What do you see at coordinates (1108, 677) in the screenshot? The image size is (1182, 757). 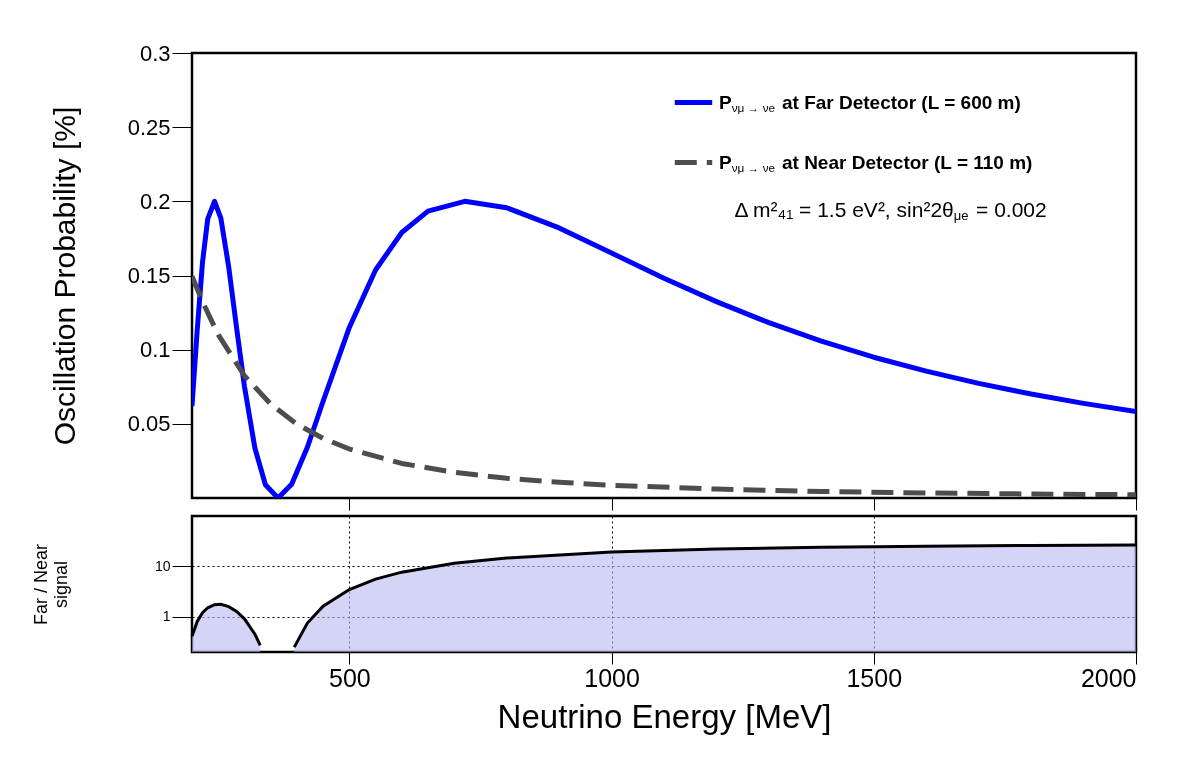 I see `x-tick-label: 2000` at bounding box center [1108, 677].